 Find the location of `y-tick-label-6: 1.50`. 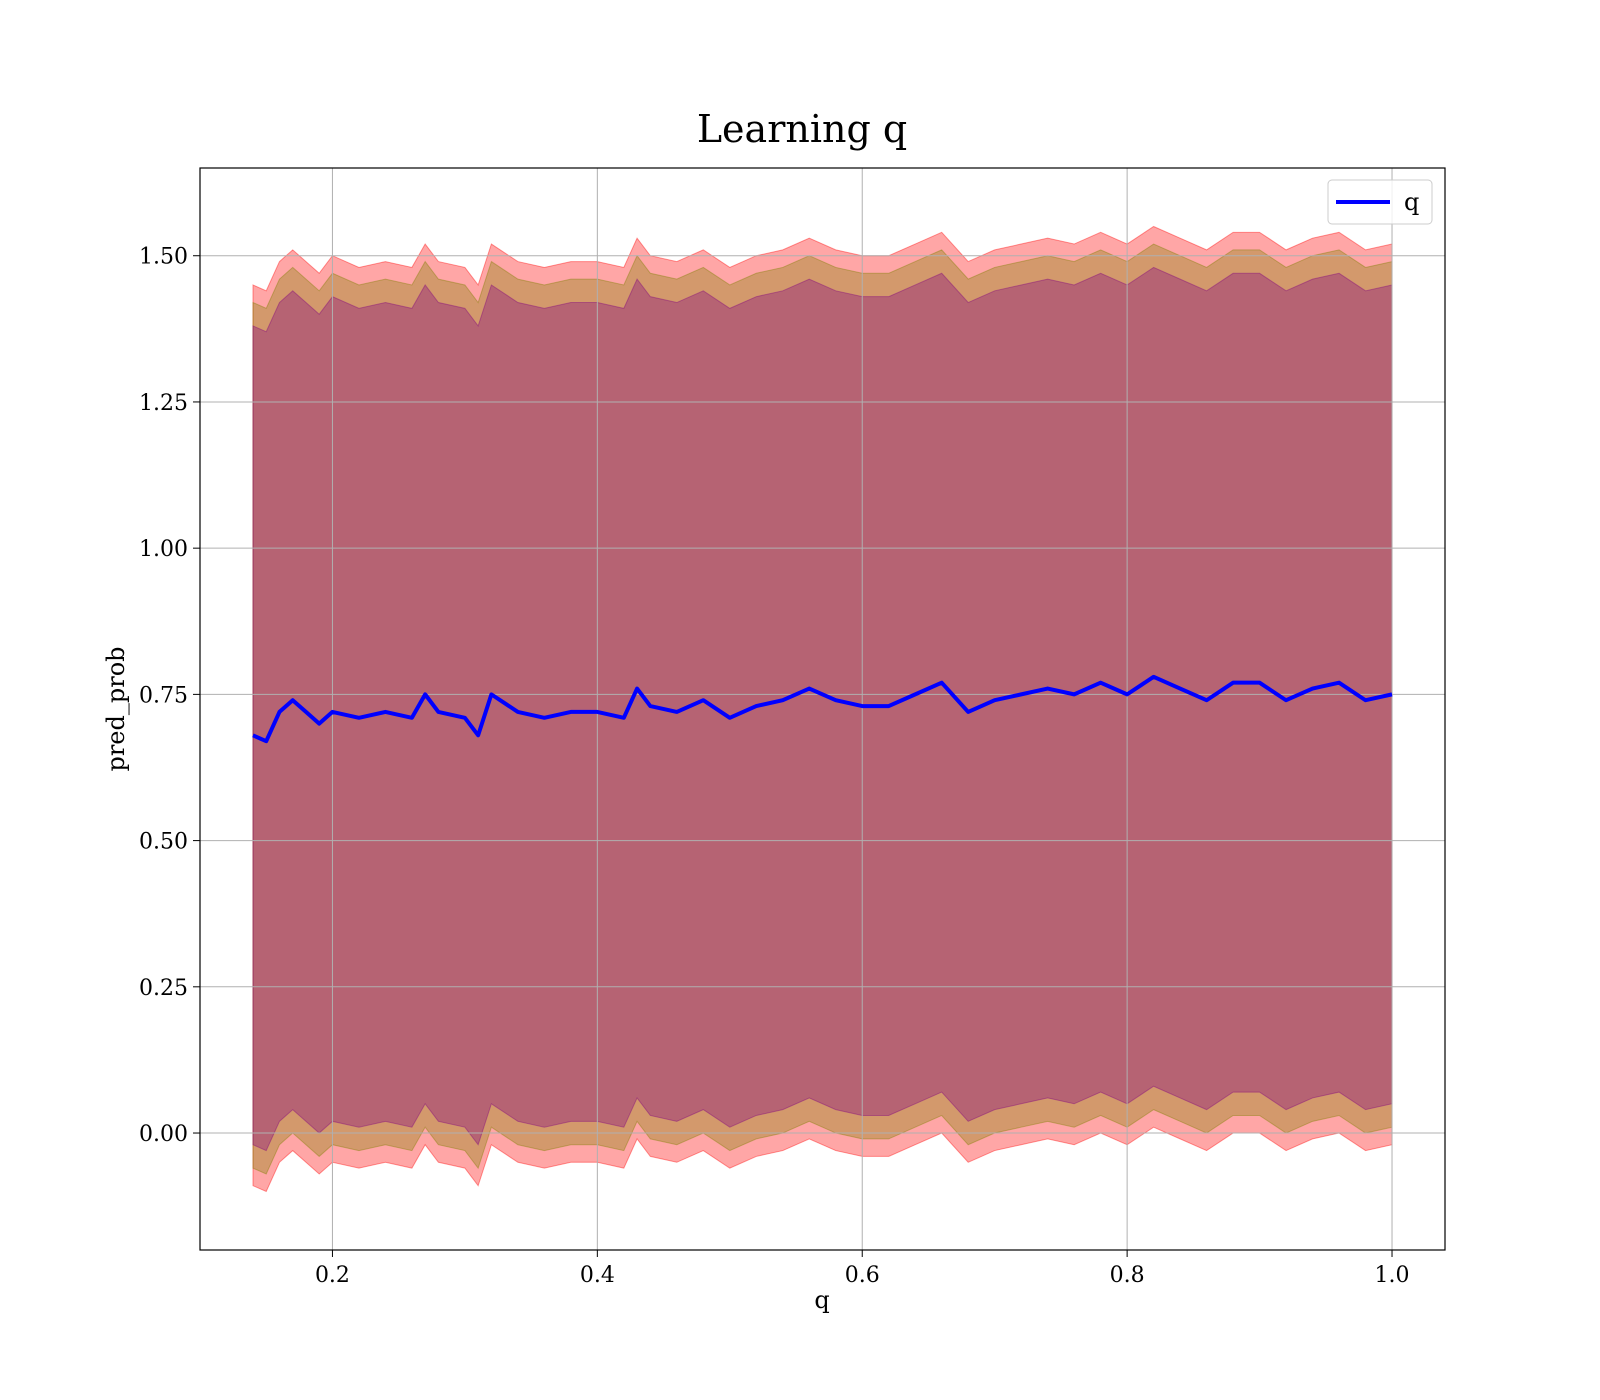

y-tick-label-6: 1.50 is located at coordinates (163, 257).